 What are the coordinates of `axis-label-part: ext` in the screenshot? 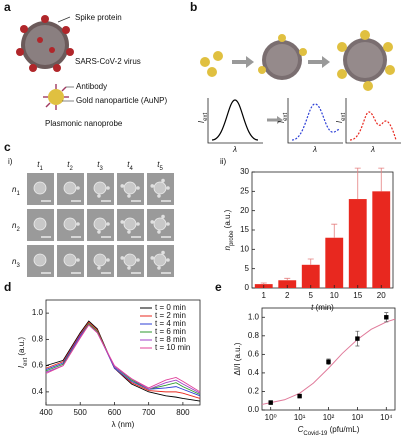 It's located at (344, 117).